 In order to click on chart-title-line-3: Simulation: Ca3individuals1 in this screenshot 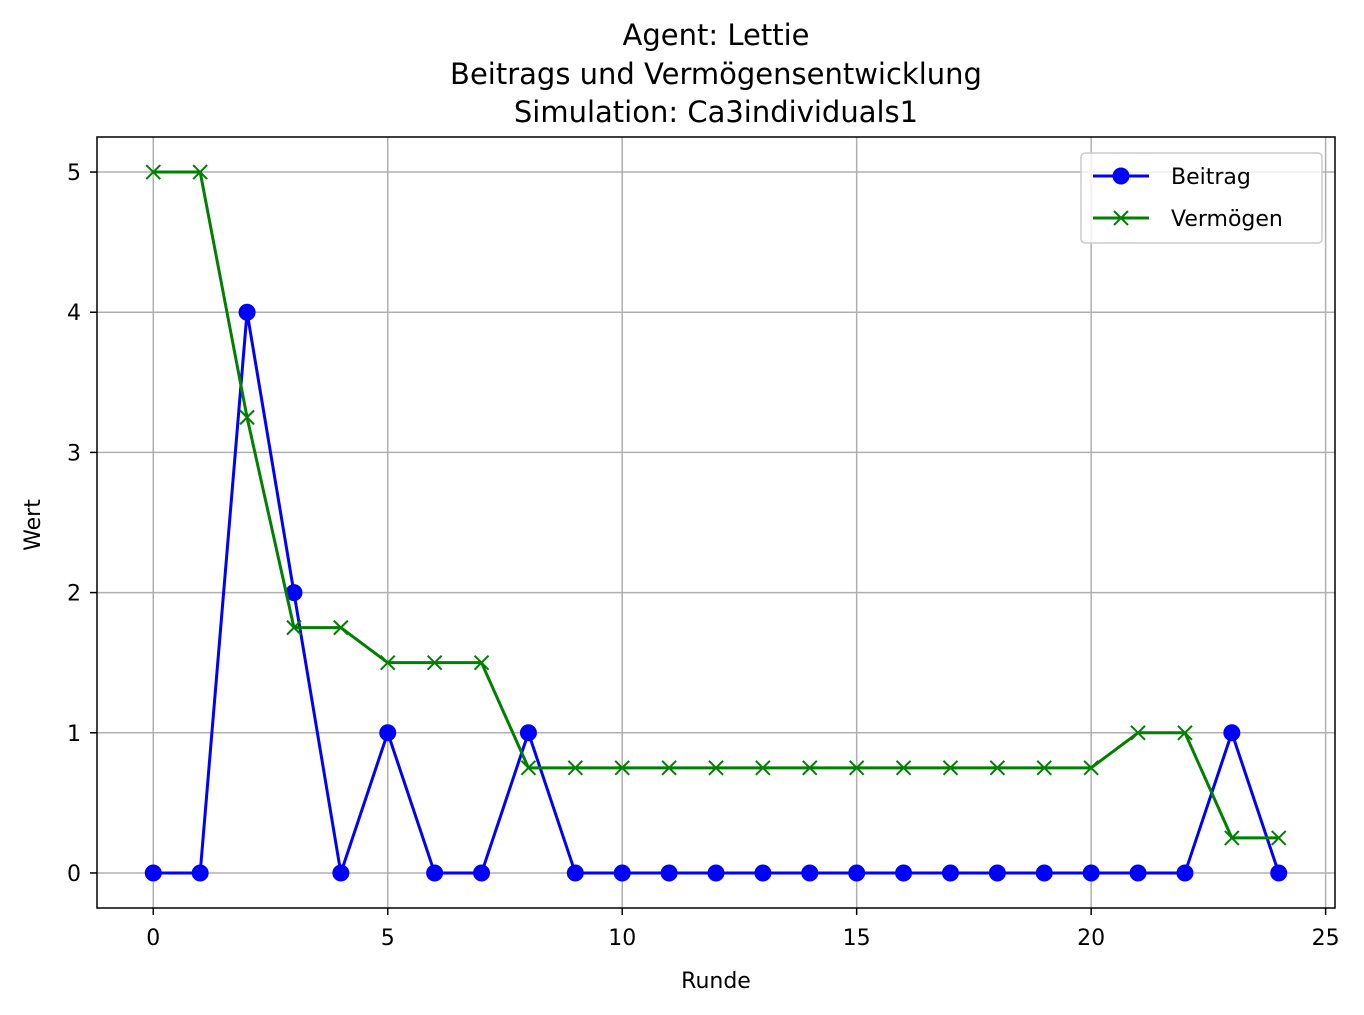, I will do `click(716, 112)`.